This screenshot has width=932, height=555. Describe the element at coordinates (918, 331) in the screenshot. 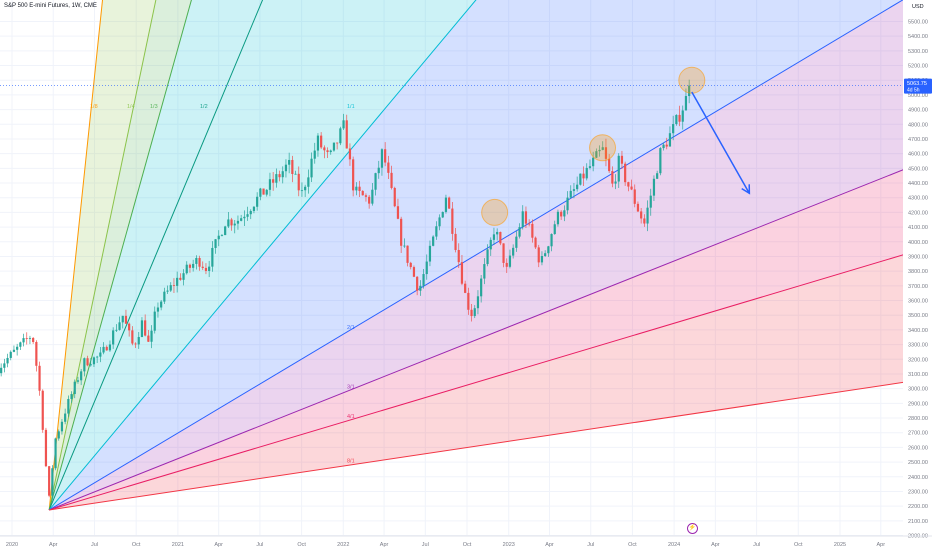

I see `price-tick-label: 3400.00` at that location.